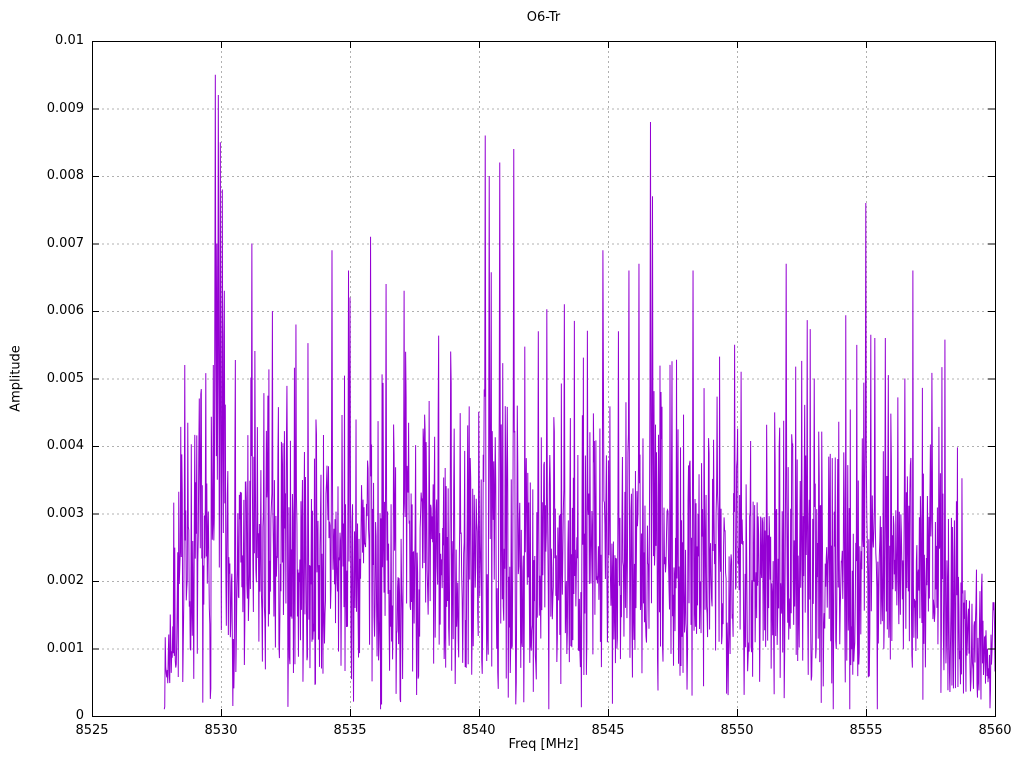 This screenshot has height=768, width=1024. Describe the element at coordinates (543, 17) in the screenshot. I see `chart-title: O6-Tr` at that location.